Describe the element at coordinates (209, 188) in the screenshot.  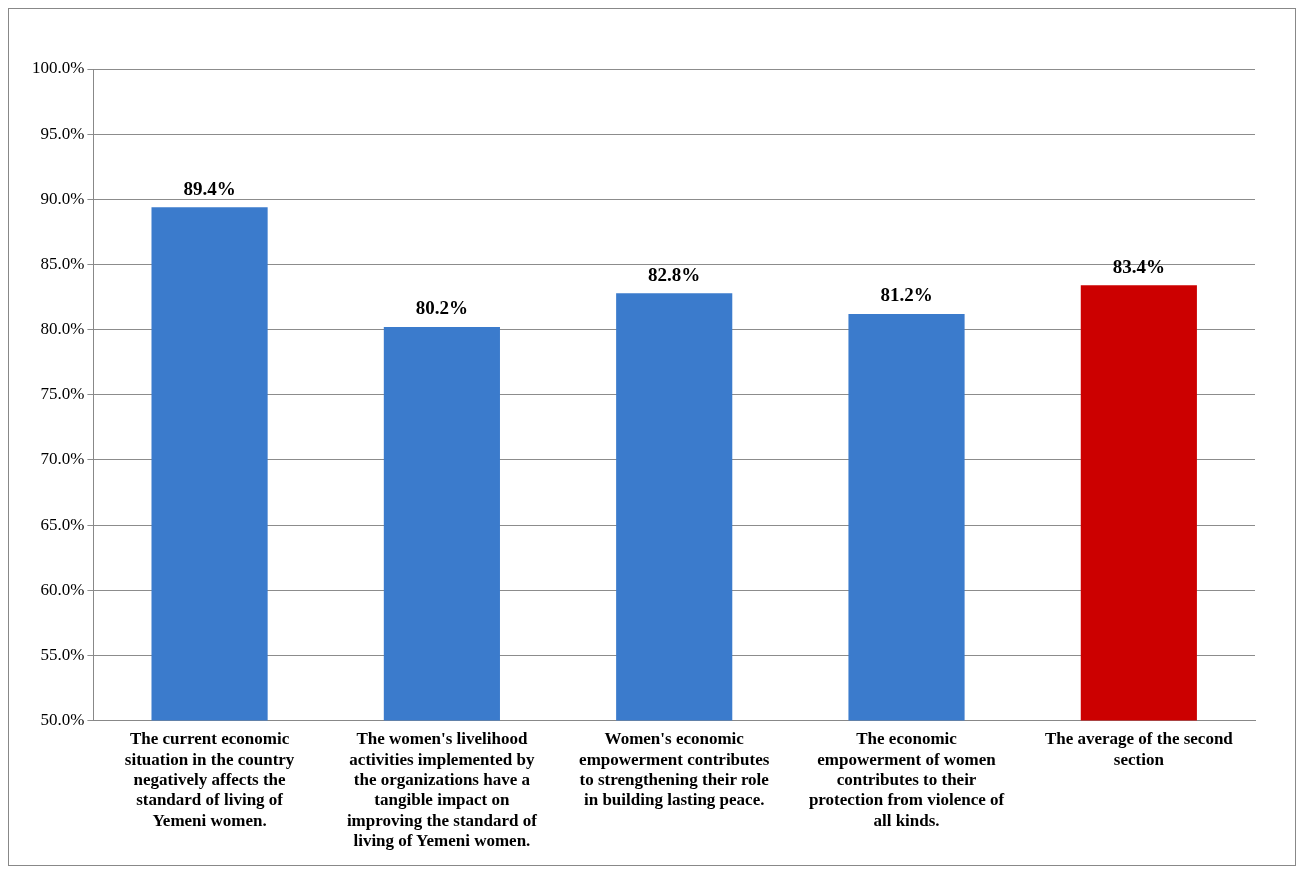
I see `data-label: 89.4%` at that location.